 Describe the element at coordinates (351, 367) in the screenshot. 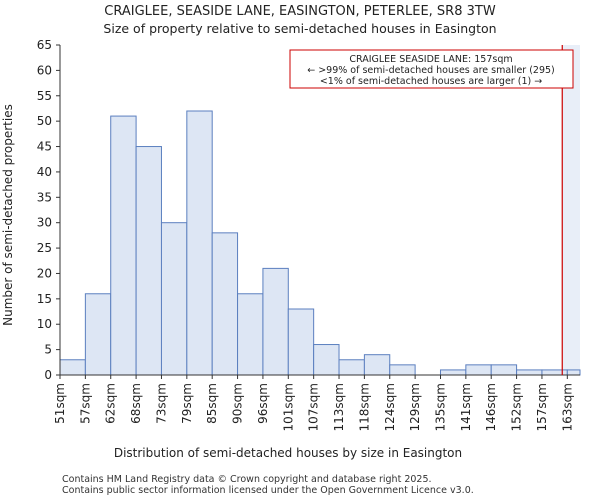

I see `histogram-bar-113sqm` at that location.